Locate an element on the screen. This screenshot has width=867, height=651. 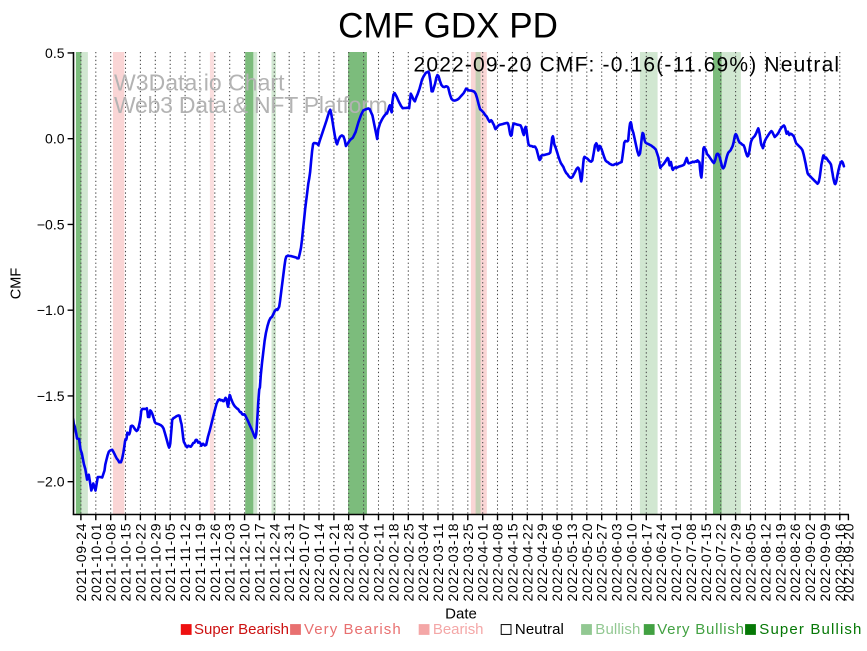
svg-text: 2021-12-17 is located at coordinates (260, 562).